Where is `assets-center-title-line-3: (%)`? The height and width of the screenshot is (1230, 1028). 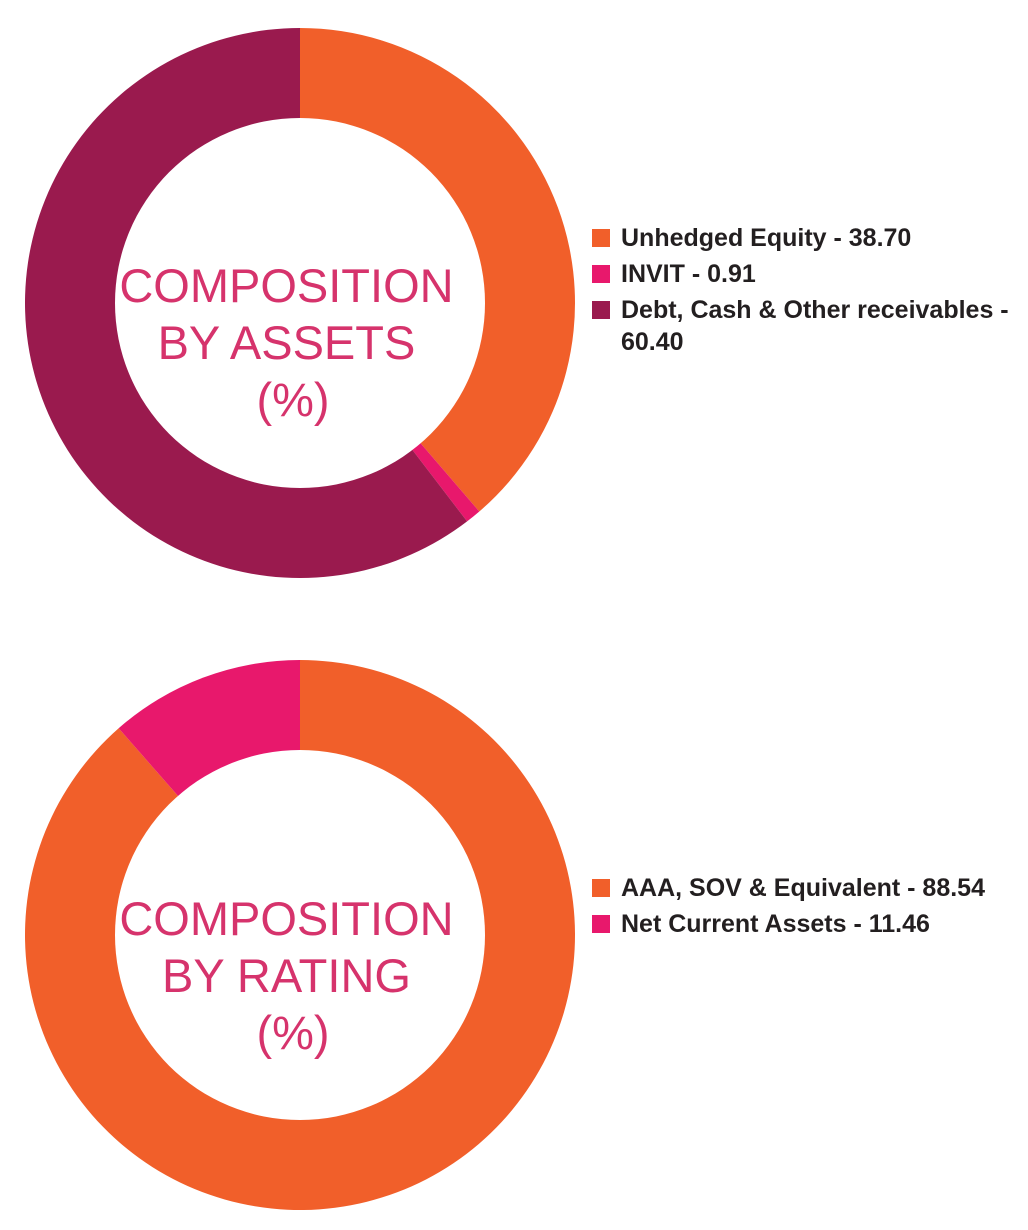 assets-center-title-line-3: (%) is located at coordinates (292, 399).